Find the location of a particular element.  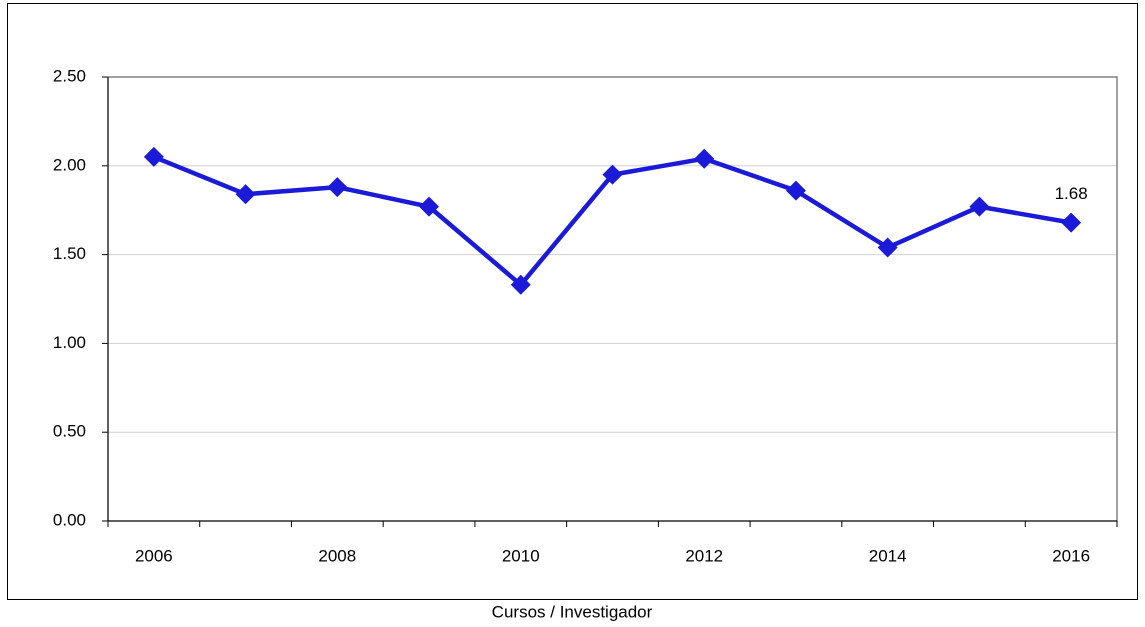

x-tick-label: 2016 is located at coordinates (1071, 555).